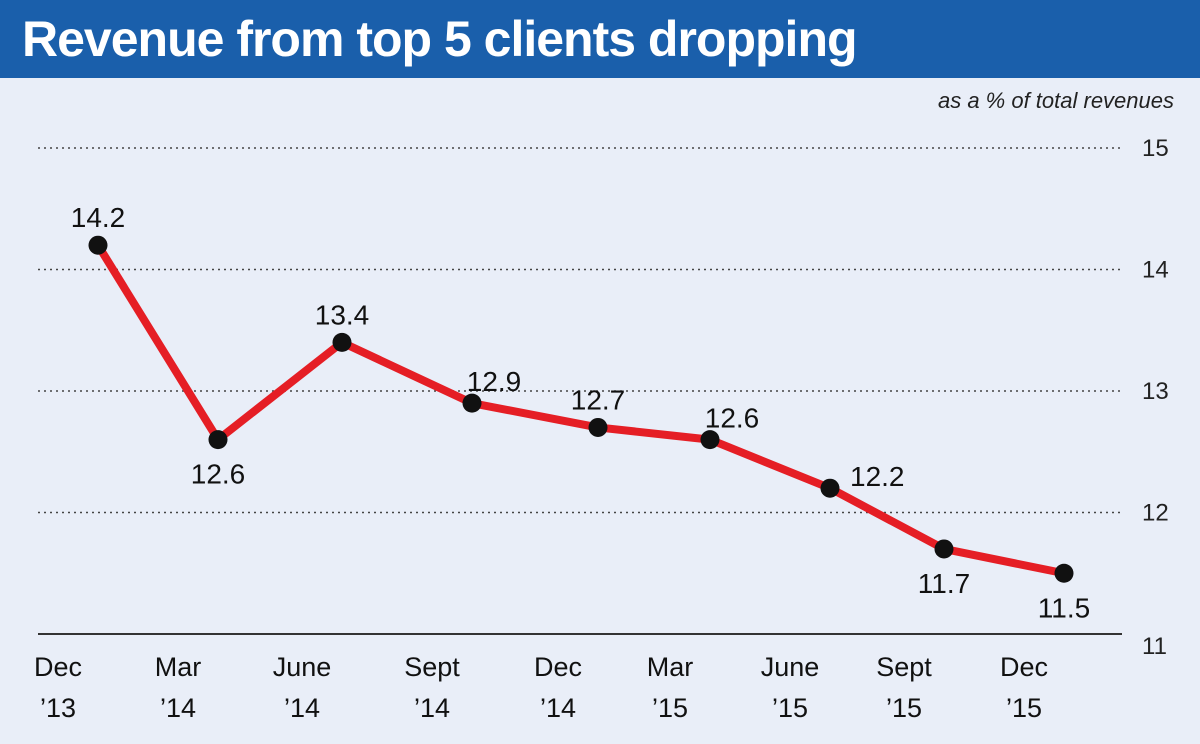 The height and width of the screenshot is (744, 1200). I want to click on x-tick-label-year: ’13, so click(58, 708).